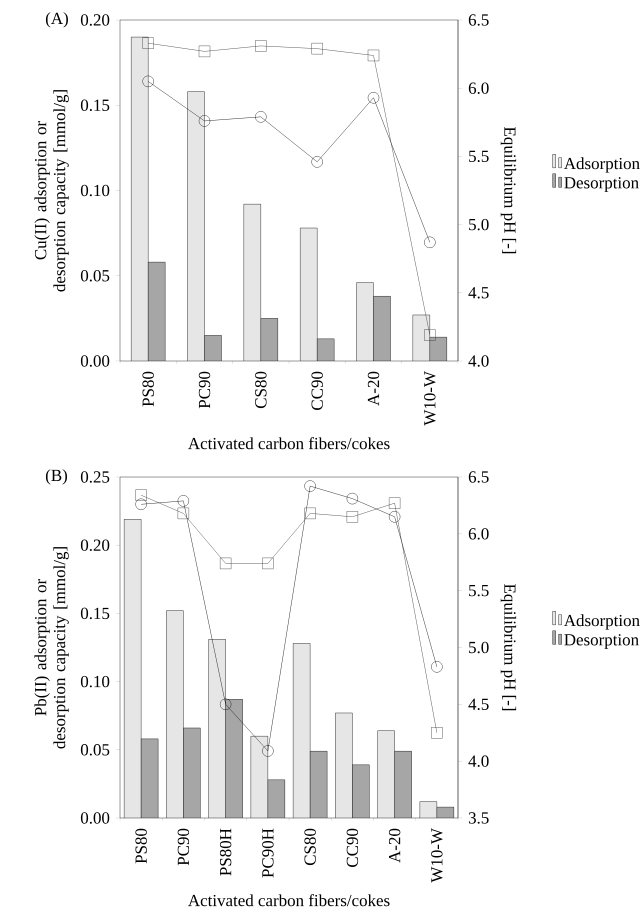  I want to click on y-tick-label: 0.25, so click(95, 477).